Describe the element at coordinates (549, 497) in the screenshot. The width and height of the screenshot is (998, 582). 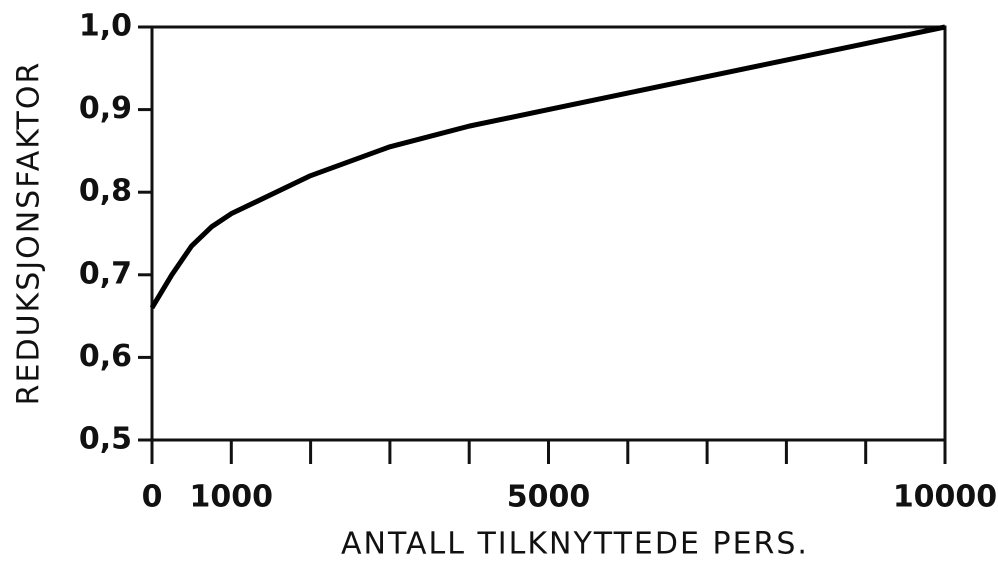
I see `x-tick-label: 5000` at that location.